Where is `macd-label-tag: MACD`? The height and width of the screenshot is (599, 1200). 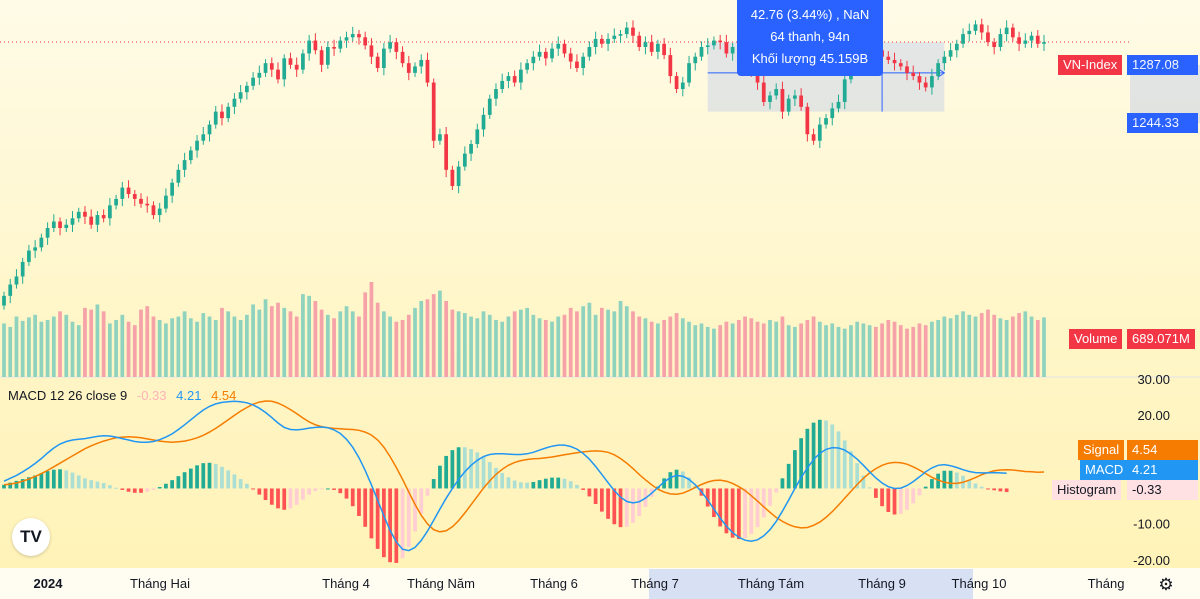 macd-label-tag: MACD is located at coordinates (1104, 470).